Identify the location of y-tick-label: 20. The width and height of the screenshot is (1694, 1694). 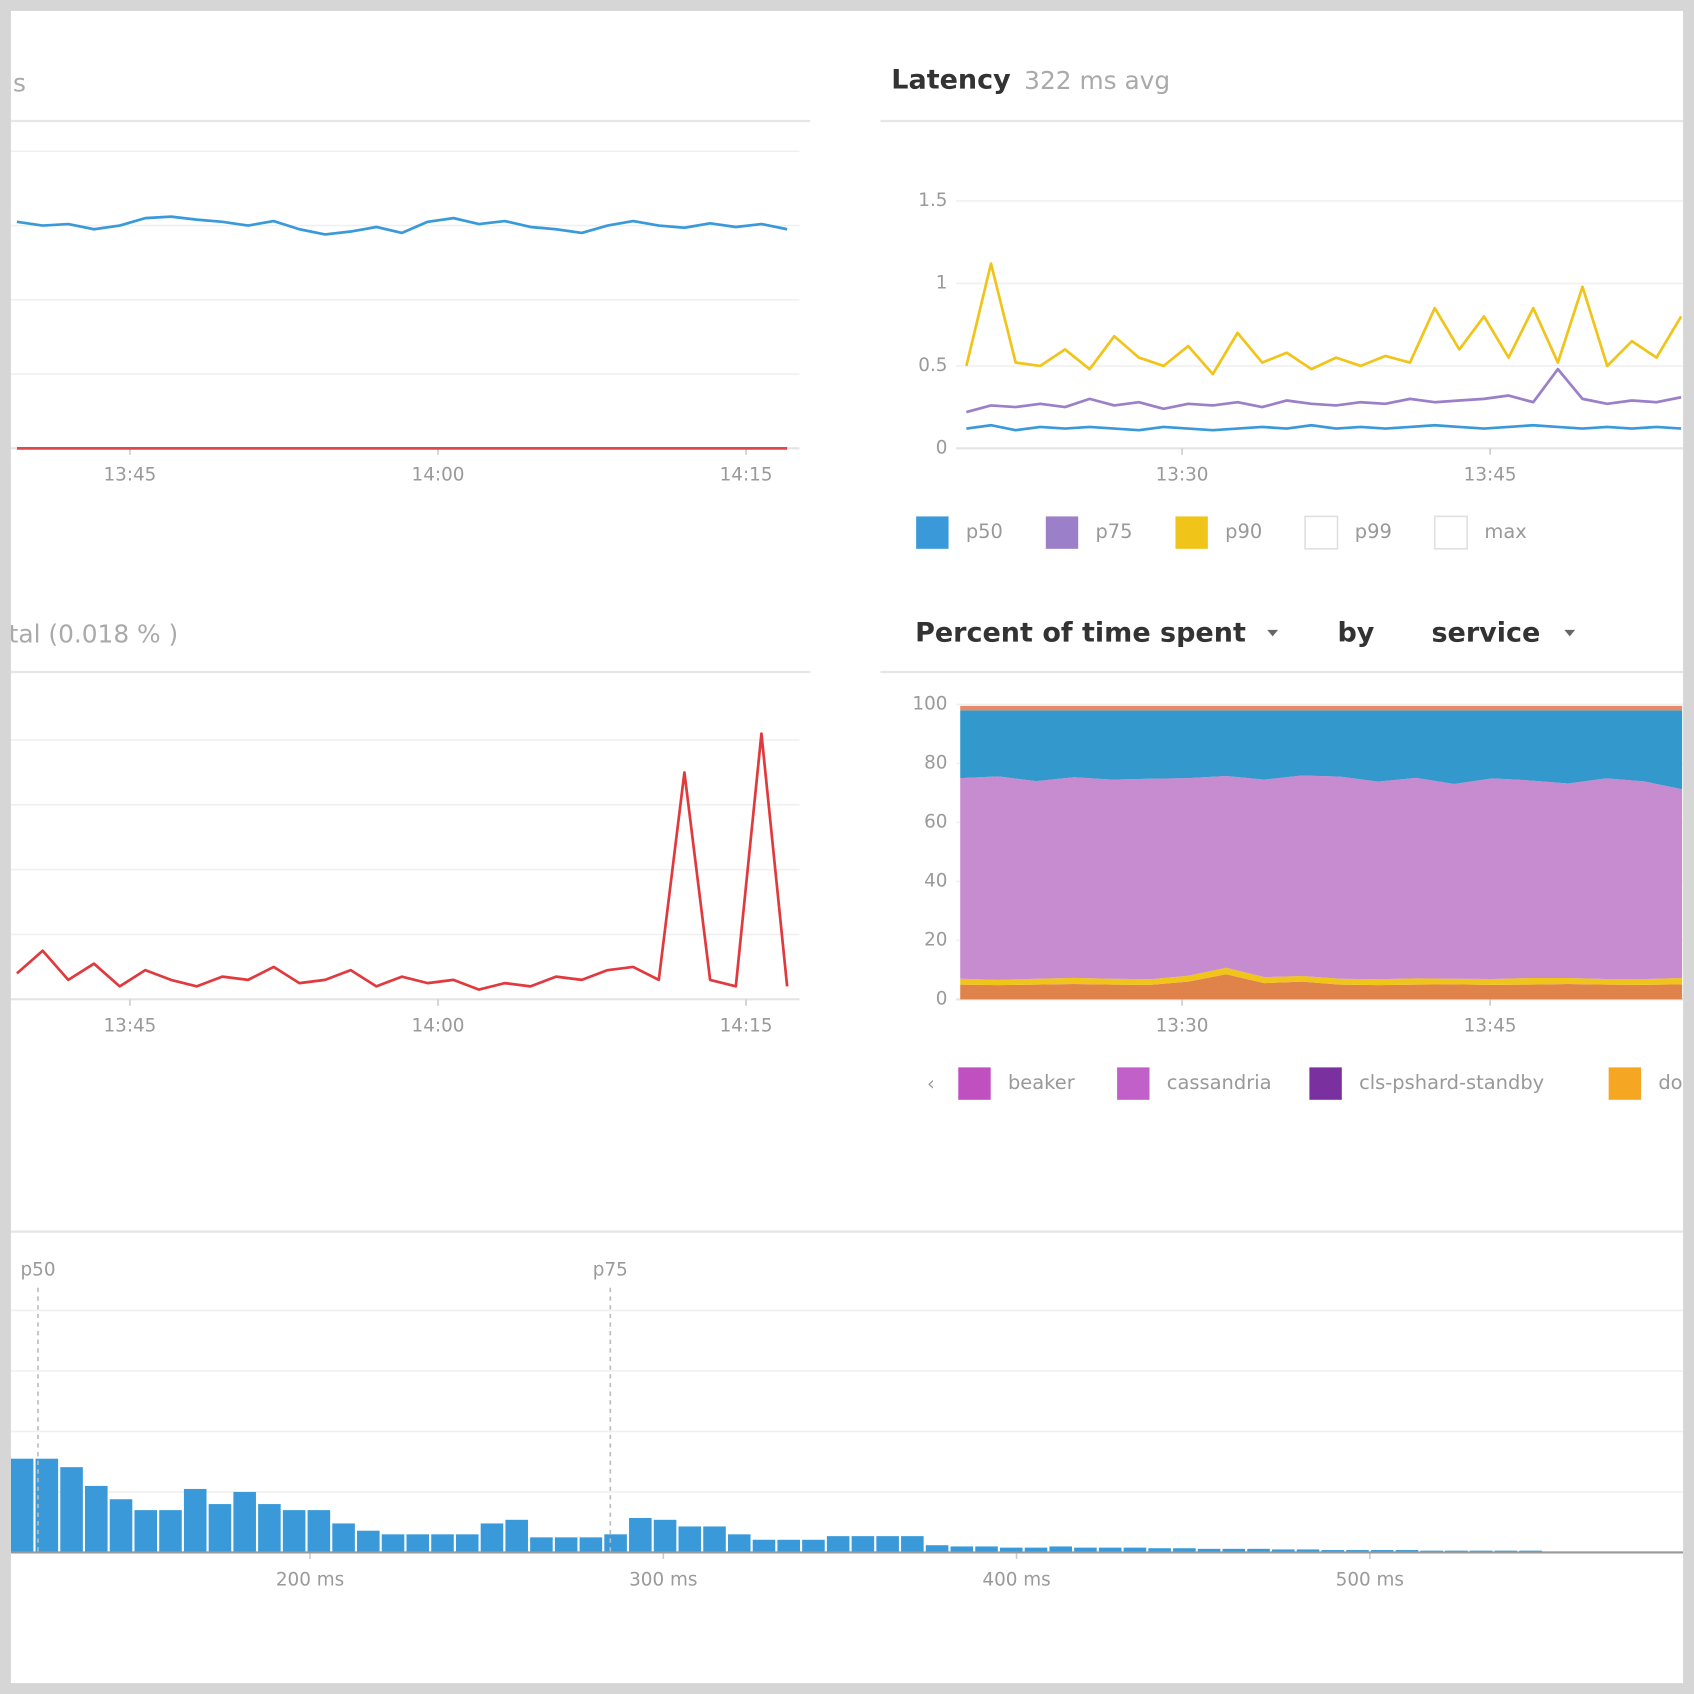
(935, 939).